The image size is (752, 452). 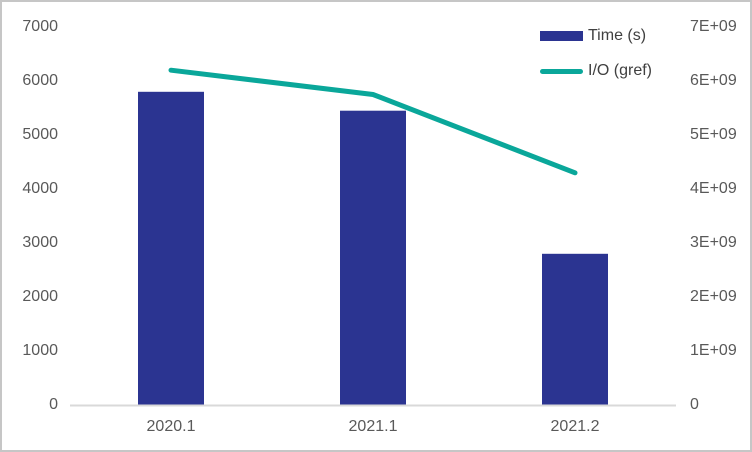 I want to click on right-axis-tick-6E+09: 6E+09, so click(x=713, y=80).